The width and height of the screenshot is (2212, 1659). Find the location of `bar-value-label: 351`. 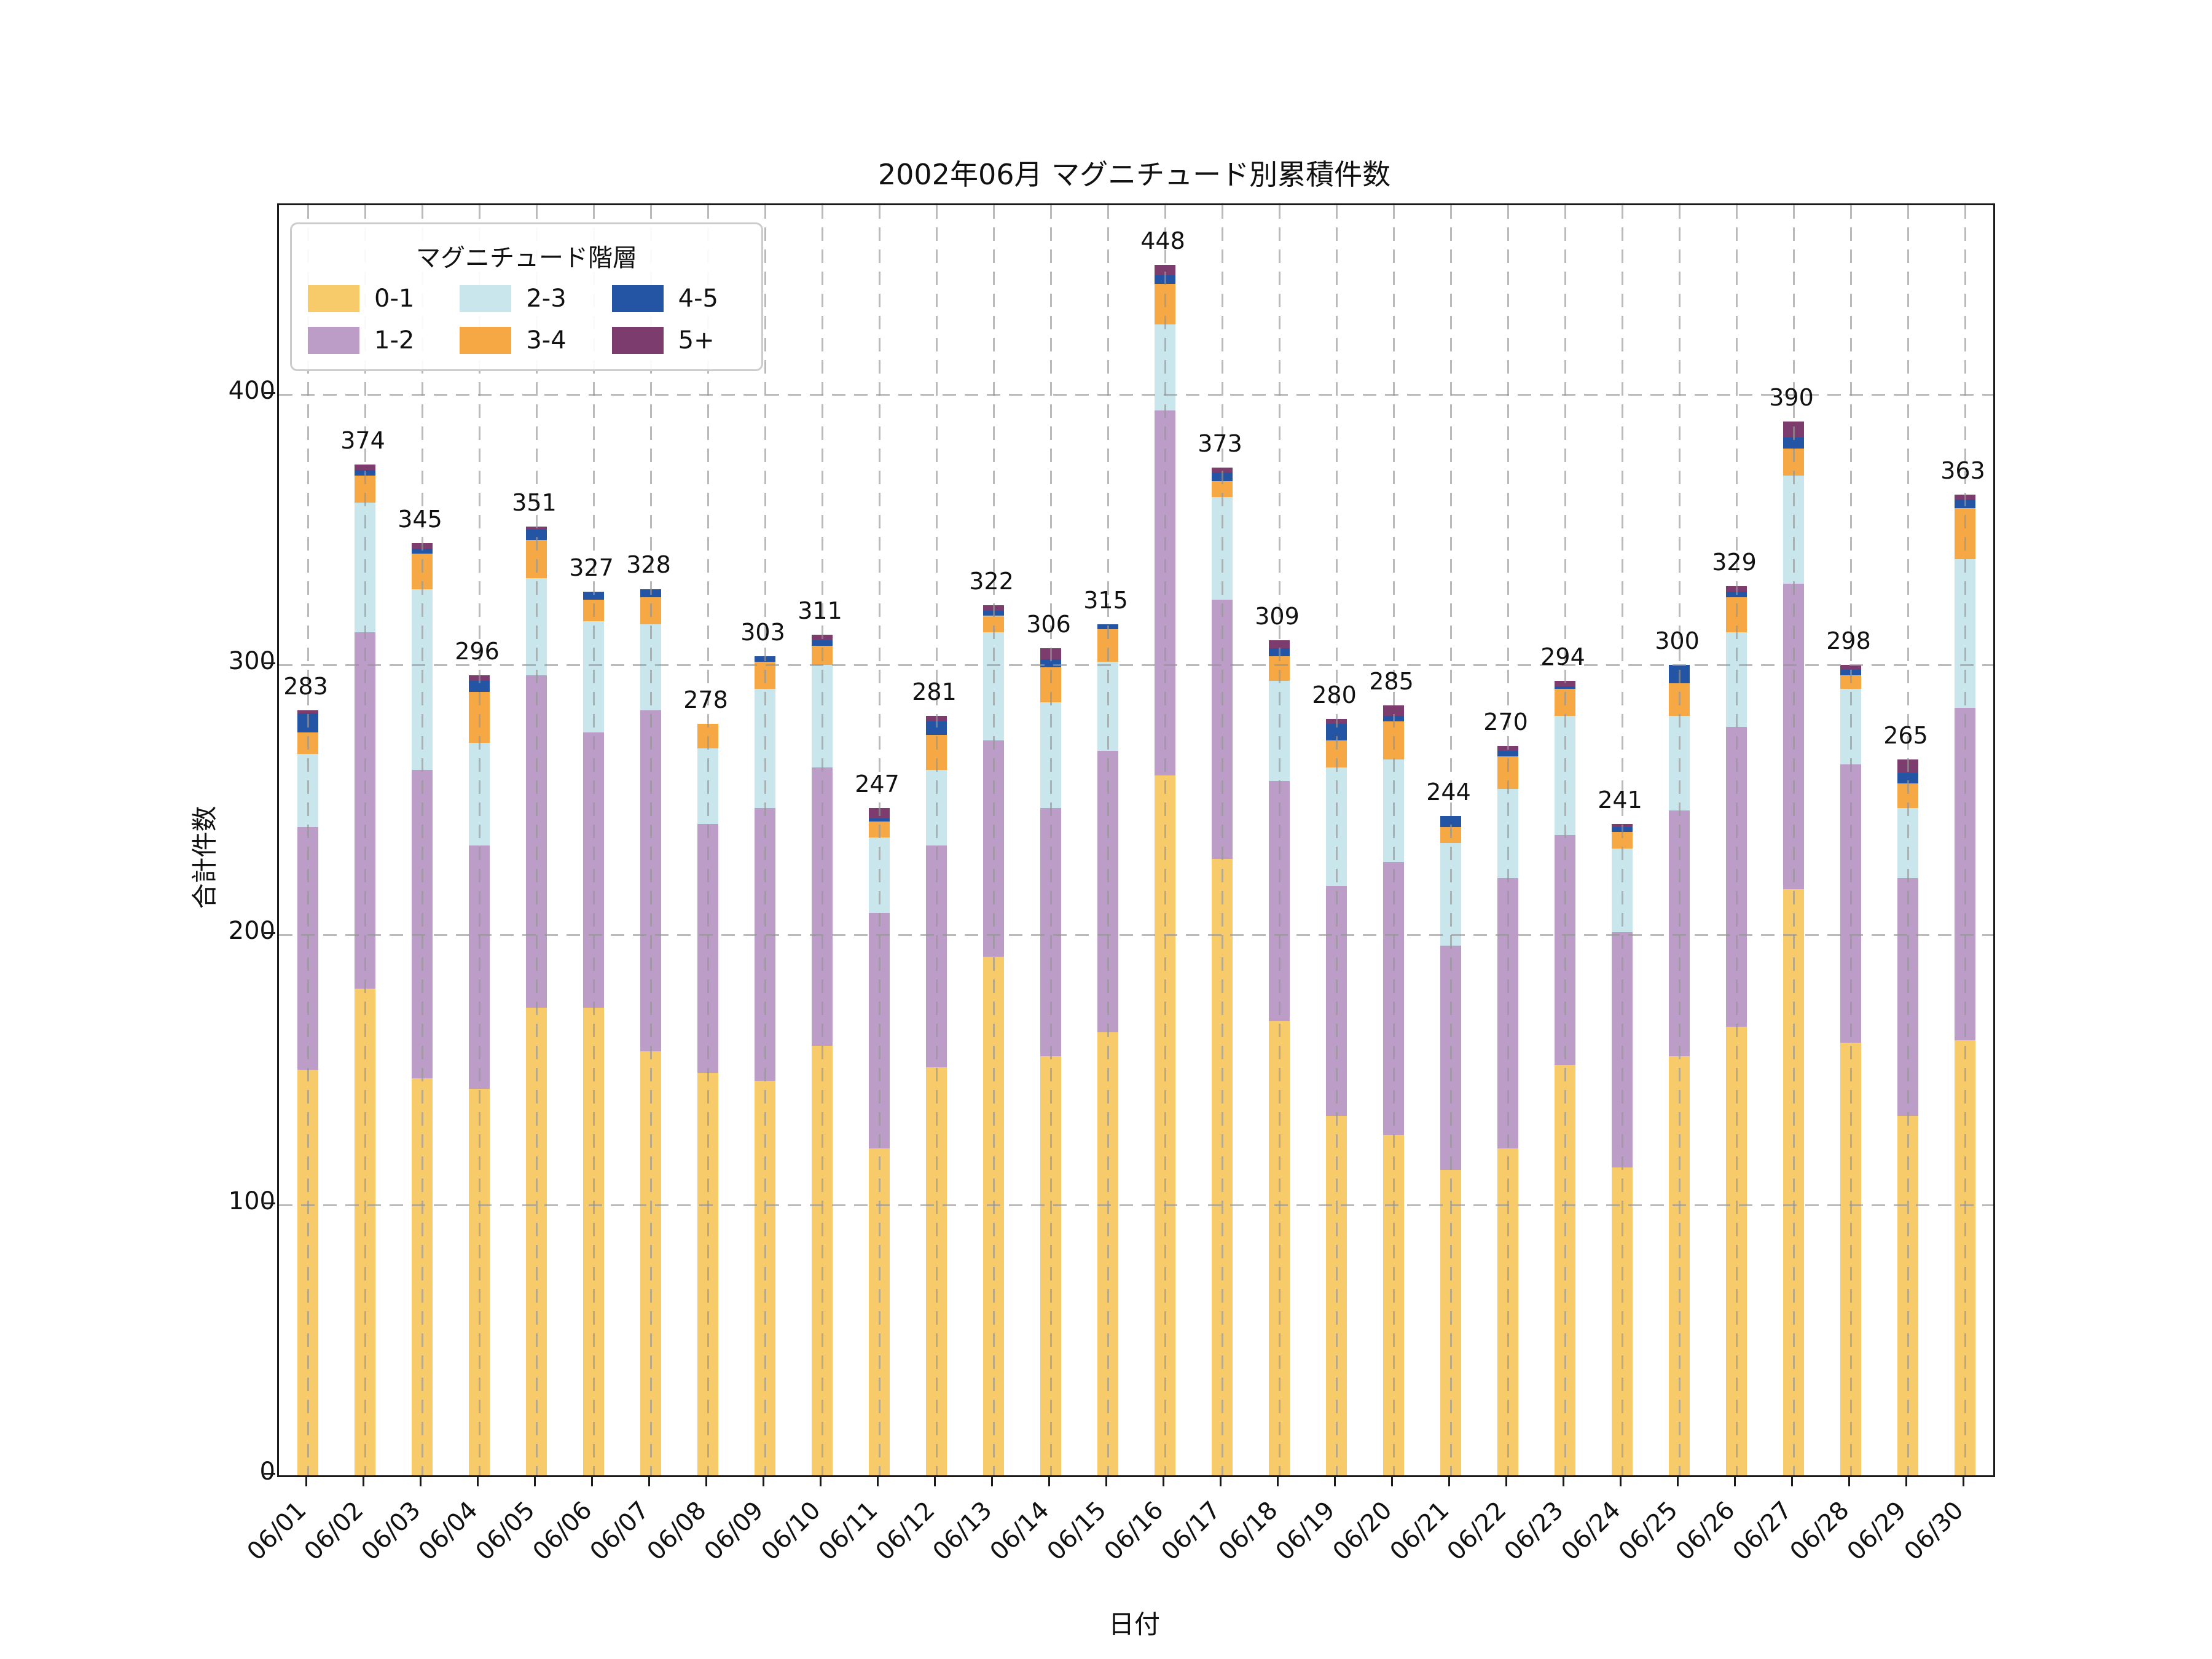

bar-value-label: 351 is located at coordinates (534, 503).